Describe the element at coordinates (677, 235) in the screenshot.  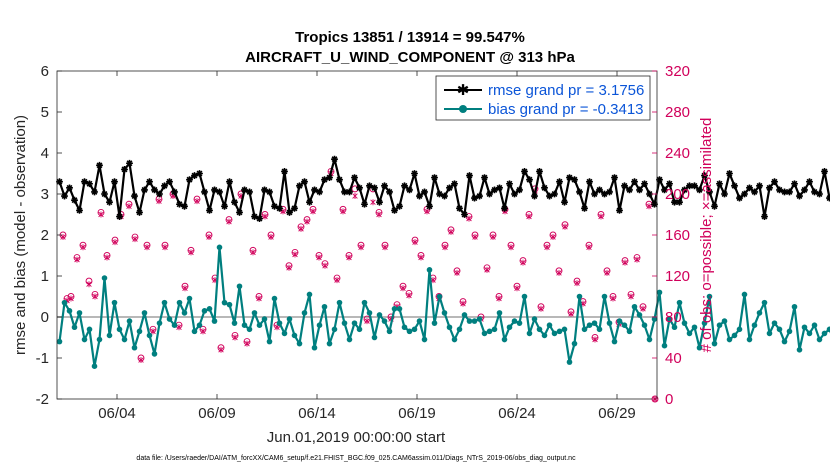
I see `y-right-tick-label: 160` at that location.